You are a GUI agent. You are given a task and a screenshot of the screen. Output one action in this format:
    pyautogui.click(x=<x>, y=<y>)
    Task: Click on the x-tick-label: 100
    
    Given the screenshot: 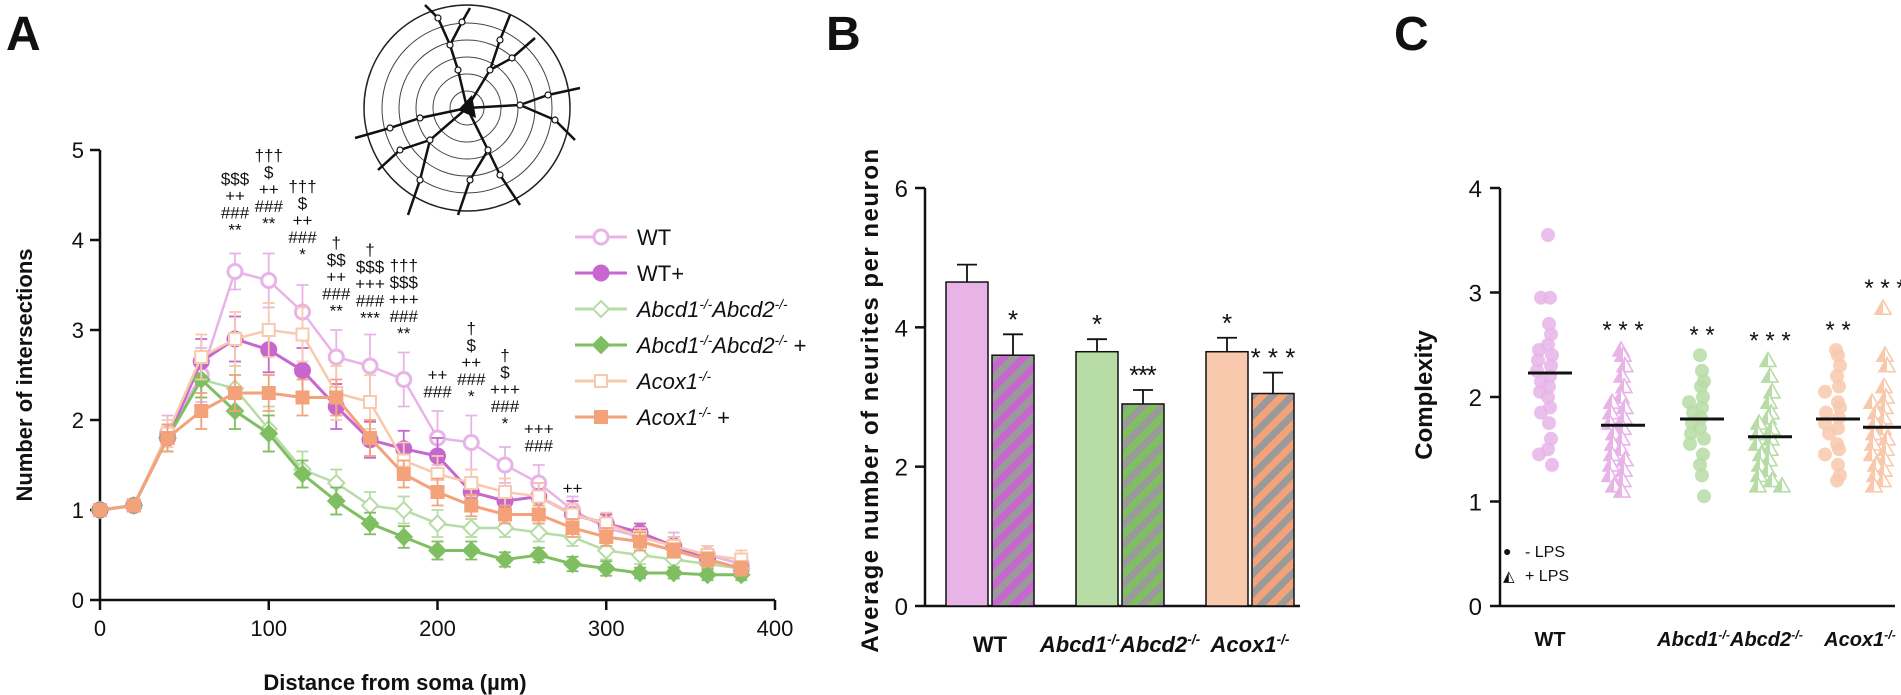 What is the action you would take?
    pyautogui.click(x=268, y=628)
    